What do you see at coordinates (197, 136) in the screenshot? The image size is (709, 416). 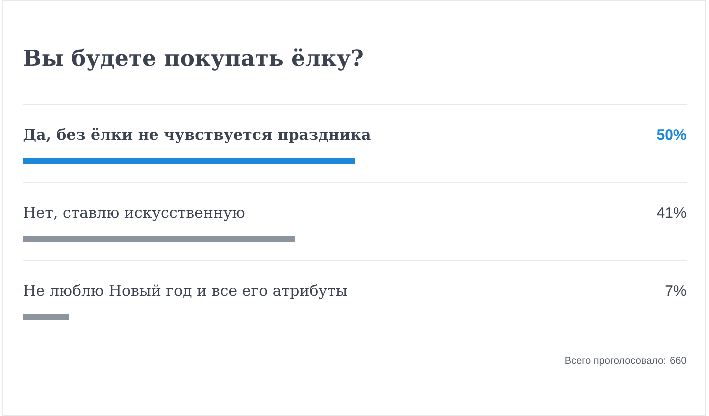 I see `y-tick-label: Да, без ёлки не чувствуется праздника` at bounding box center [197, 136].